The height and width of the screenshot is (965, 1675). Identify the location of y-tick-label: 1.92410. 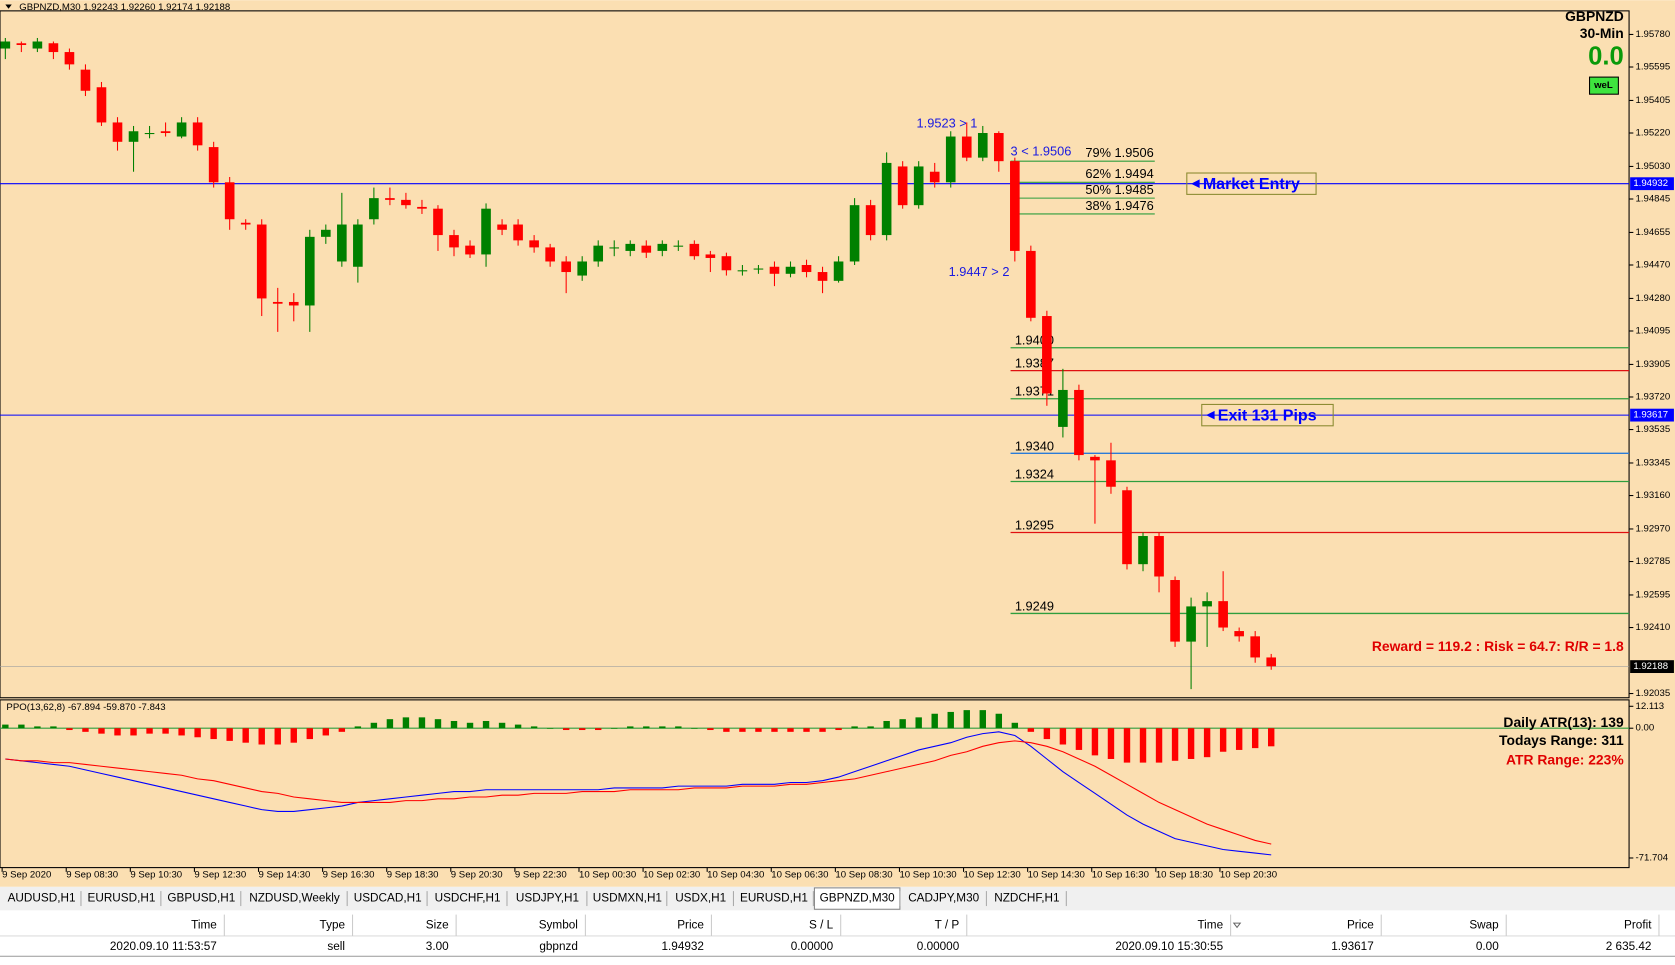
(1652, 627).